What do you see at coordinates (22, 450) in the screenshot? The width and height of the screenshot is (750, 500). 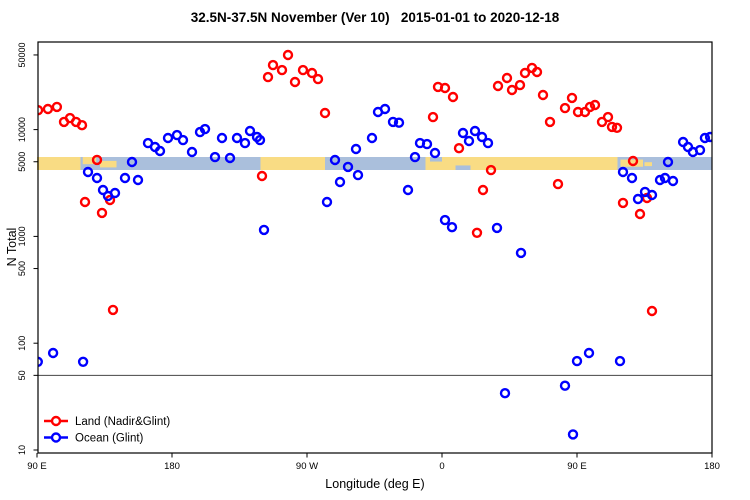 I see `y-tick-label: 10` at bounding box center [22, 450].